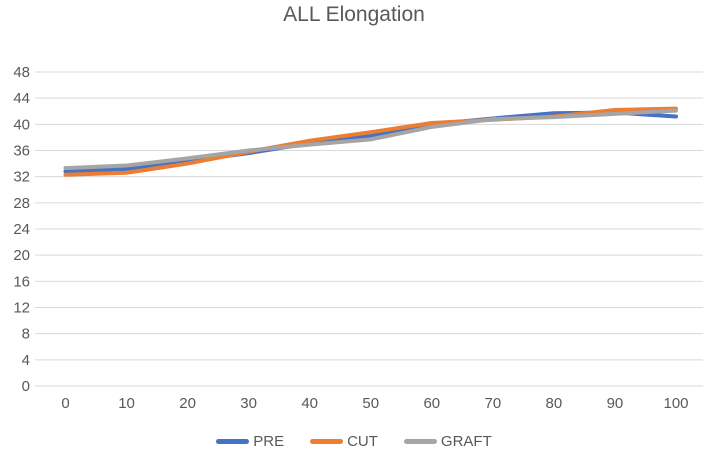 This screenshot has width=708, height=457. What do you see at coordinates (21, 124) in the screenshot?
I see `y-axis-label: 40` at bounding box center [21, 124].